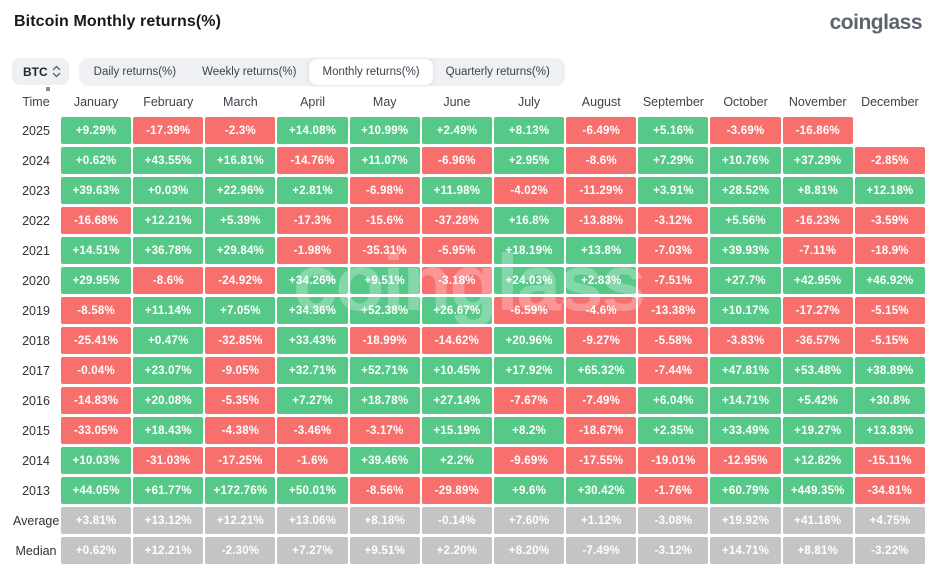 This screenshot has width=938, height=573. Describe the element at coordinates (673, 310) in the screenshot. I see `return-cell: -13.38%` at that location.